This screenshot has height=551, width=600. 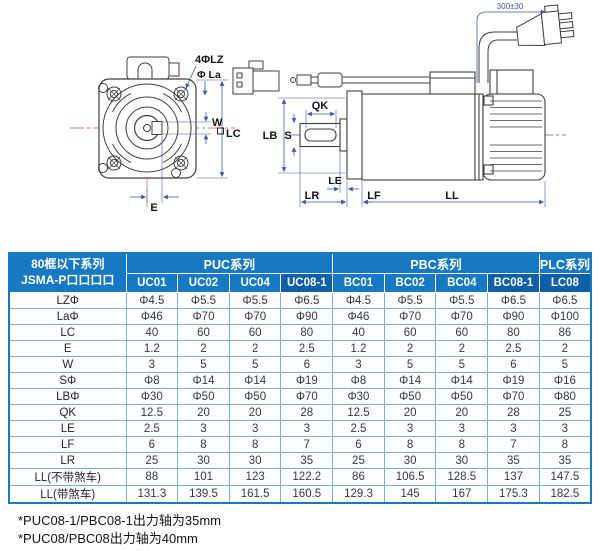 What do you see at coordinates (300, 428) in the screenshot?
I see `table-row: LE 2.5 3 3 3 2.5 3 3 3 3` at bounding box center [300, 428].